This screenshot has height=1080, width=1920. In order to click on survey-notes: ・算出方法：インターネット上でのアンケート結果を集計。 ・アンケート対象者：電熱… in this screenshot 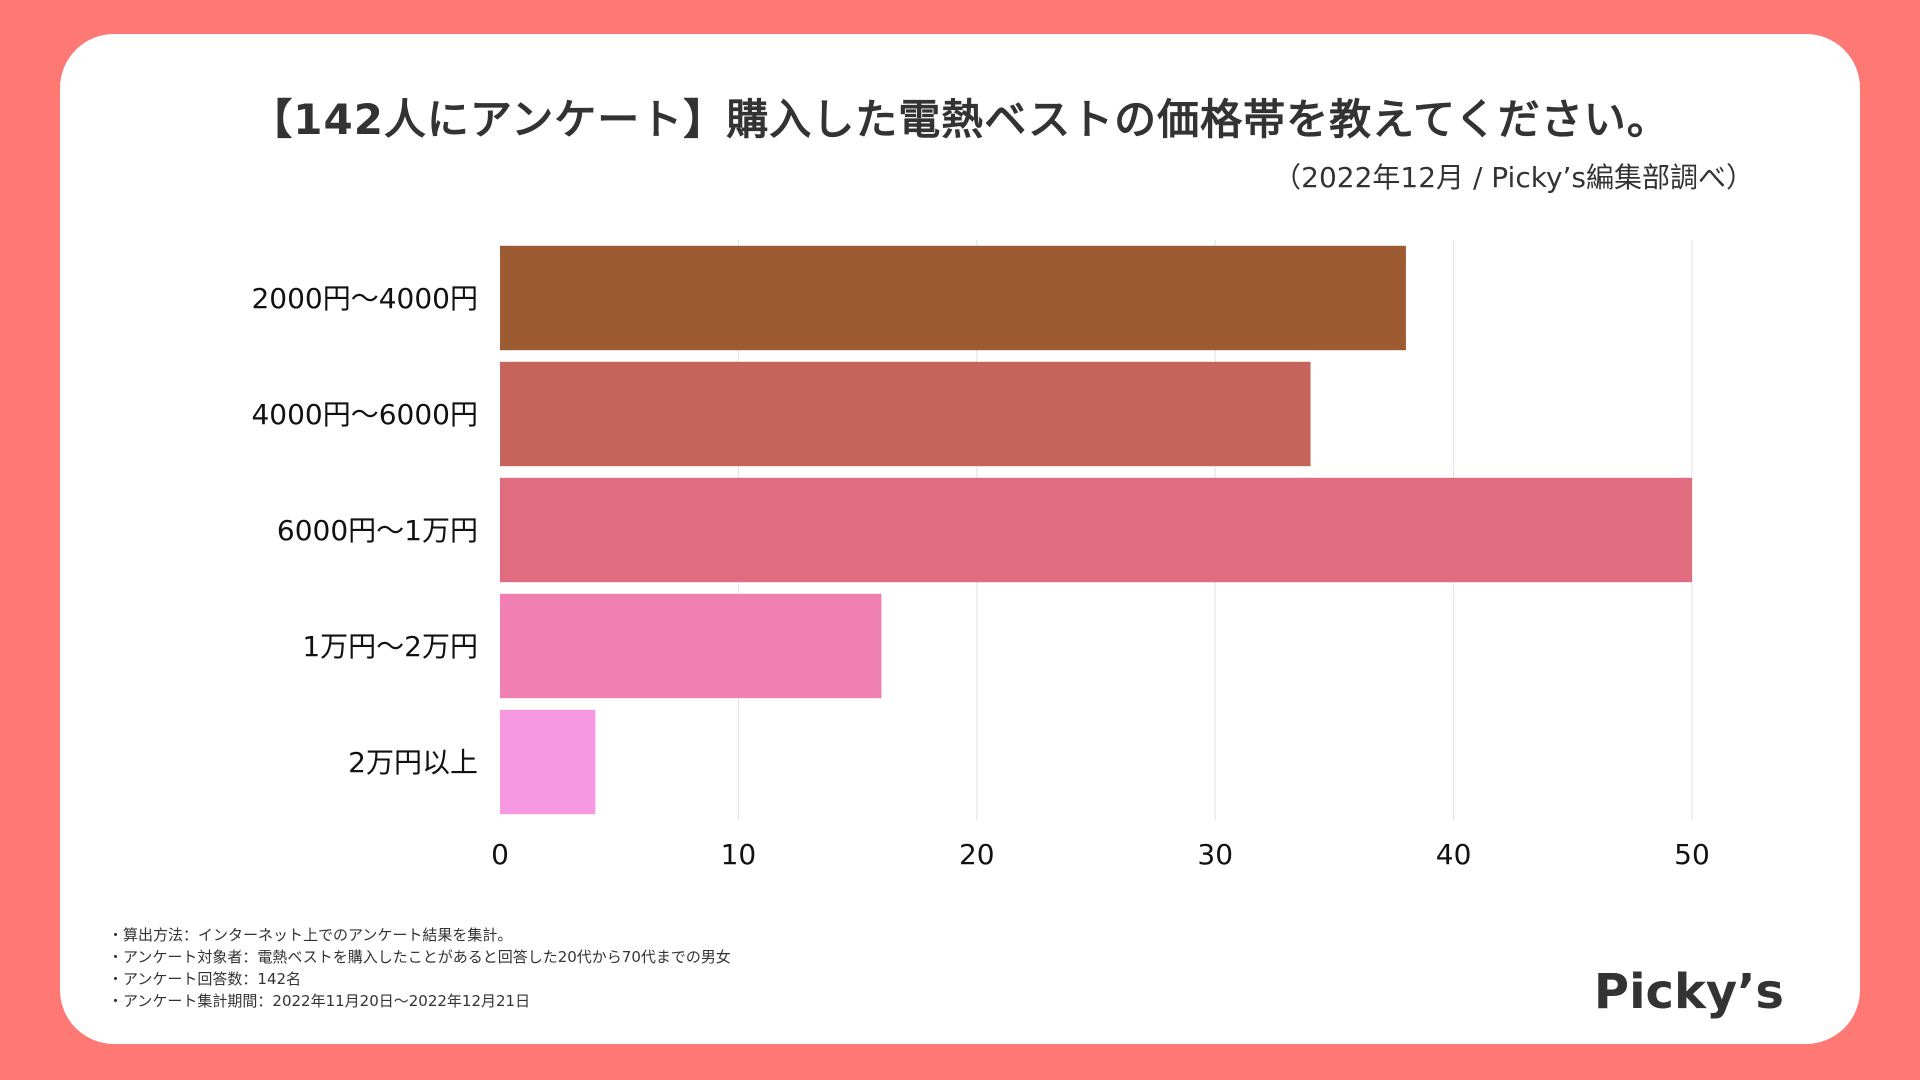, I will do `click(419, 968)`.